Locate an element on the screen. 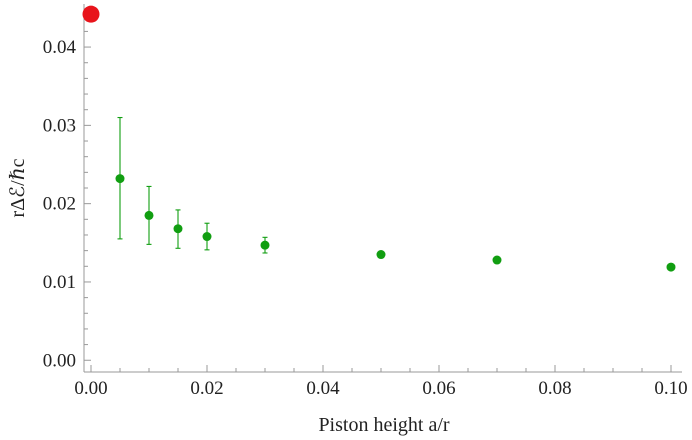  y-tick-label: 0.02 is located at coordinates (59, 204).